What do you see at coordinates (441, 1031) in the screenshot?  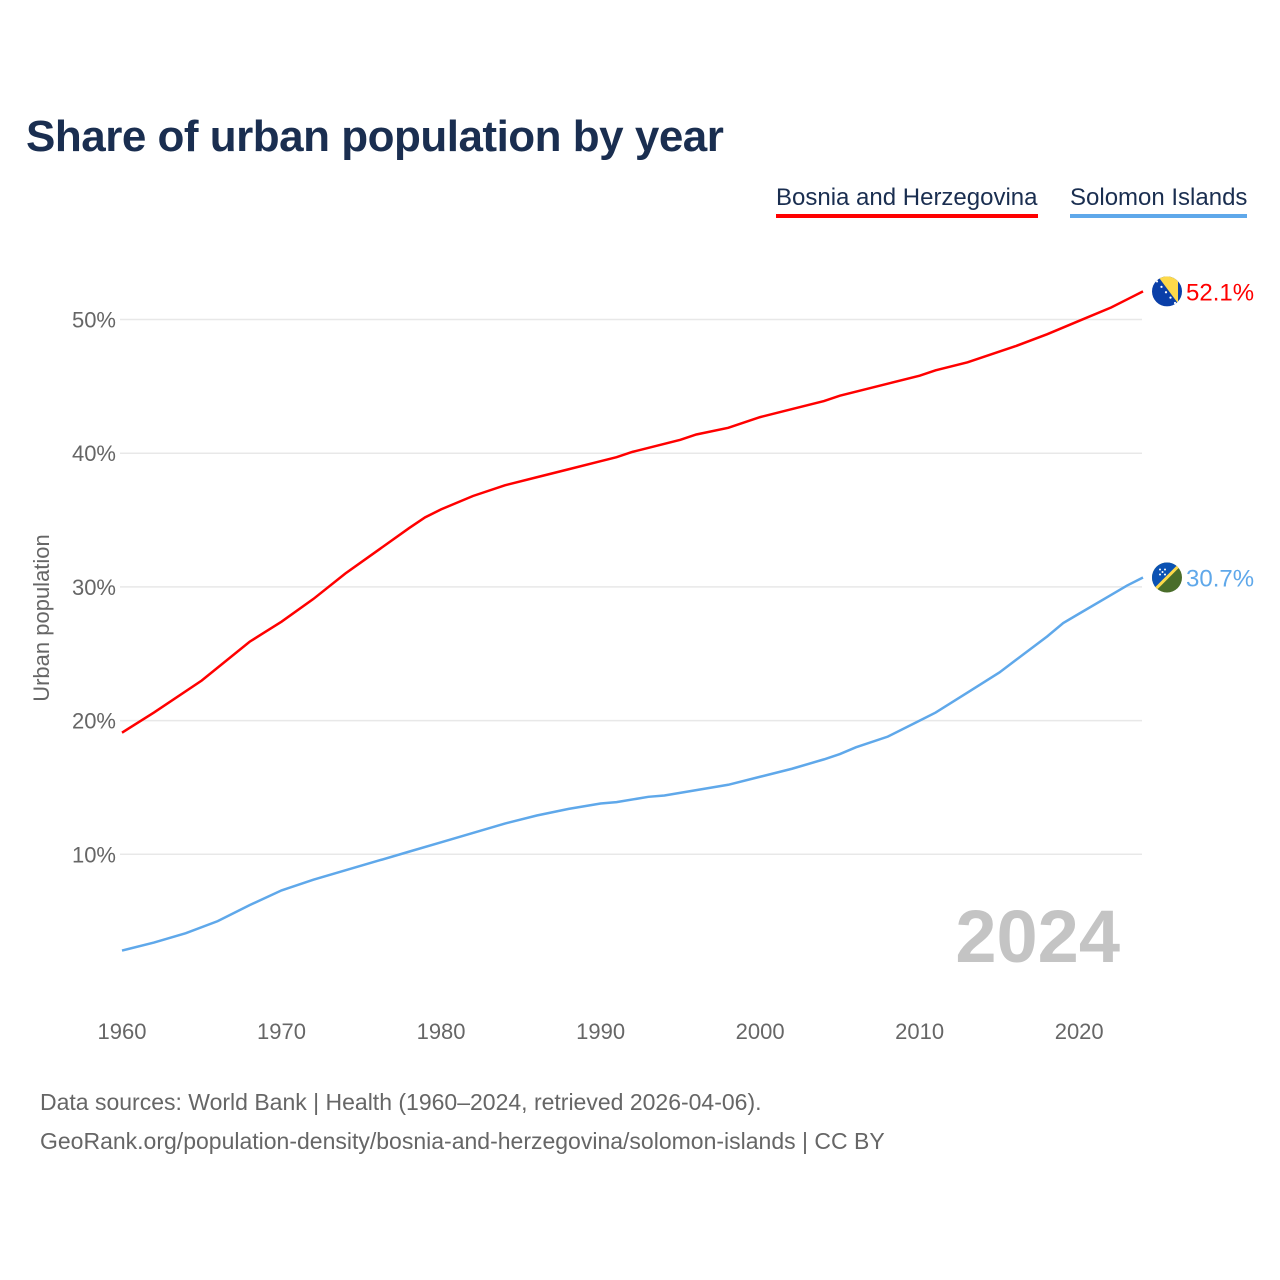 I see `x-tick-label: 1980` at bounding box center [441, 1031].